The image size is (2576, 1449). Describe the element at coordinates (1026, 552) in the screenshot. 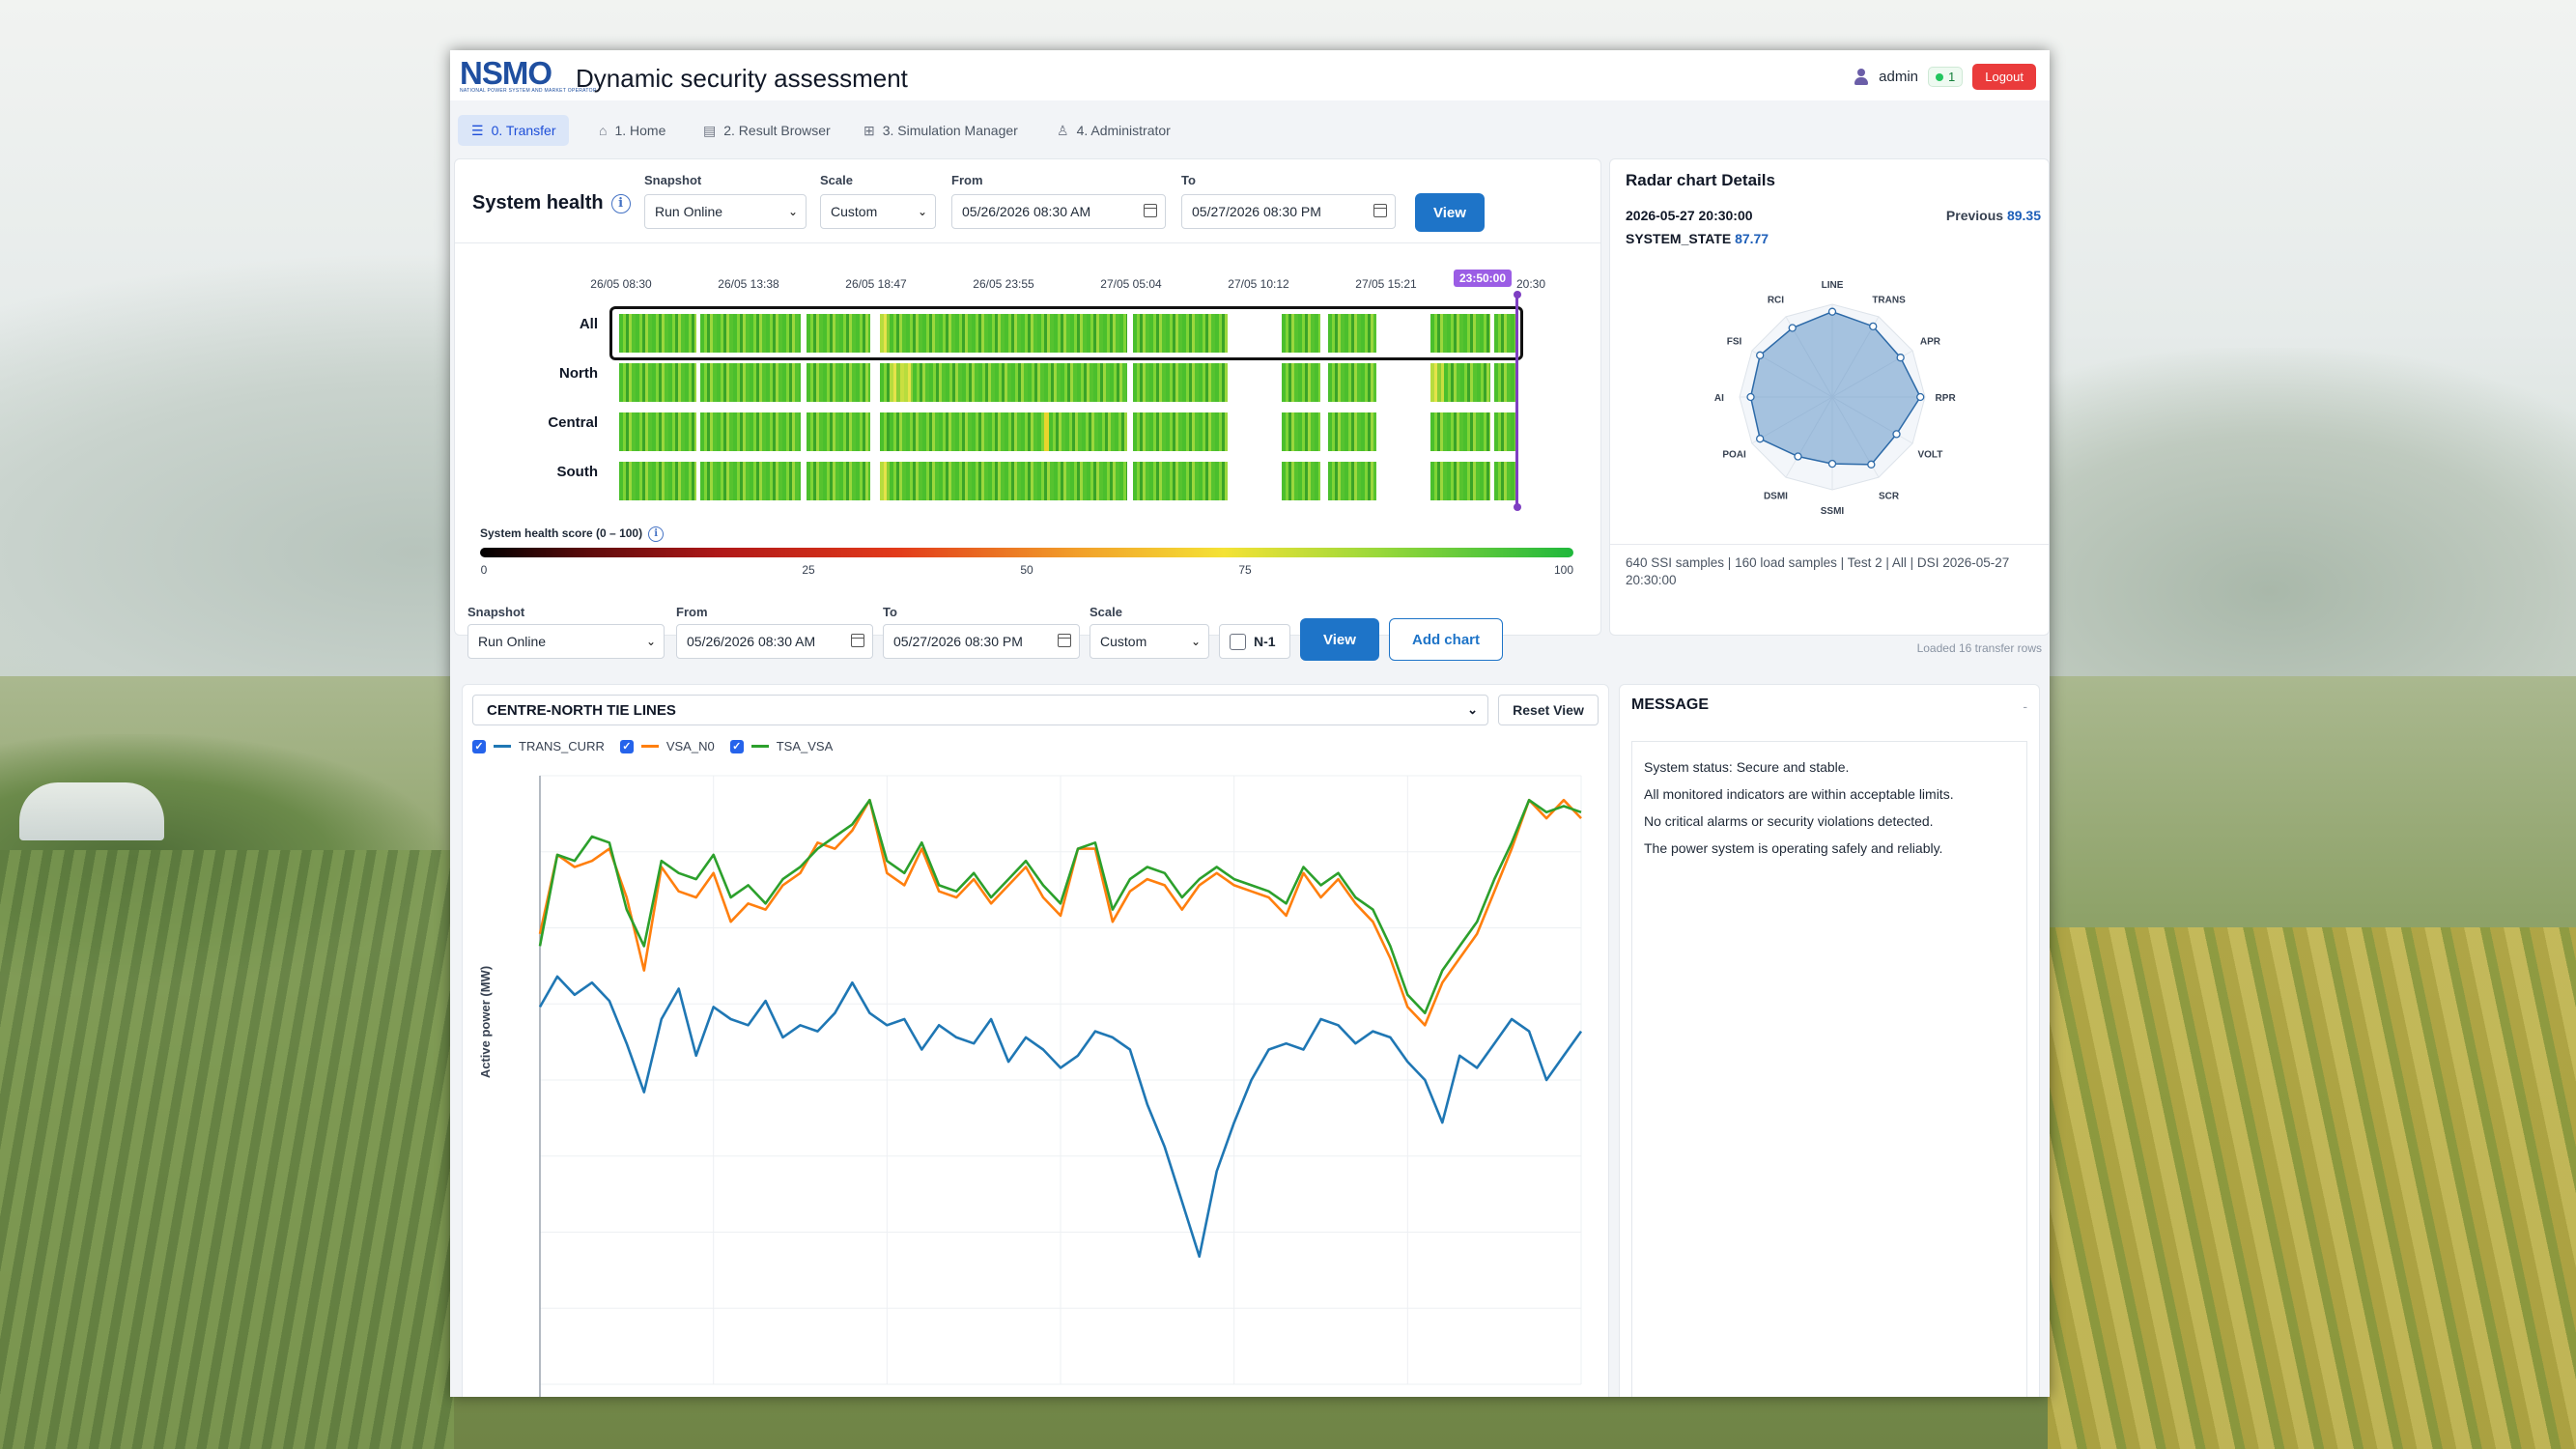

I see `score-gradient-bar` at that location.